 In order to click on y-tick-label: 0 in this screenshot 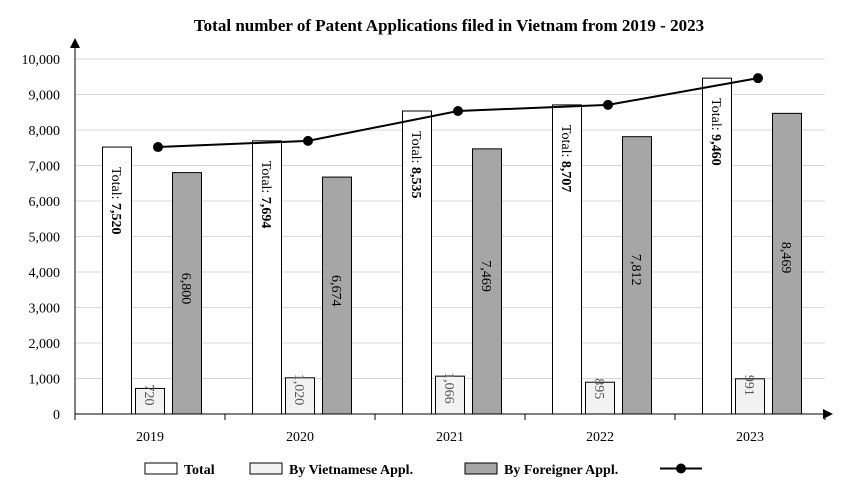, I will do `click(56, 415)`.